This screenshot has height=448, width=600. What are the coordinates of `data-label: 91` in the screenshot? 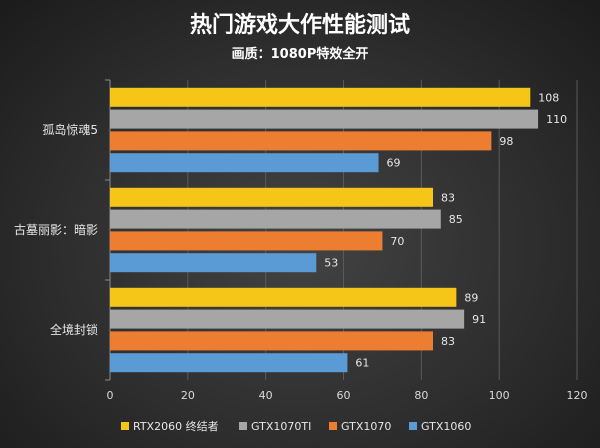 It's located at (479, 319).